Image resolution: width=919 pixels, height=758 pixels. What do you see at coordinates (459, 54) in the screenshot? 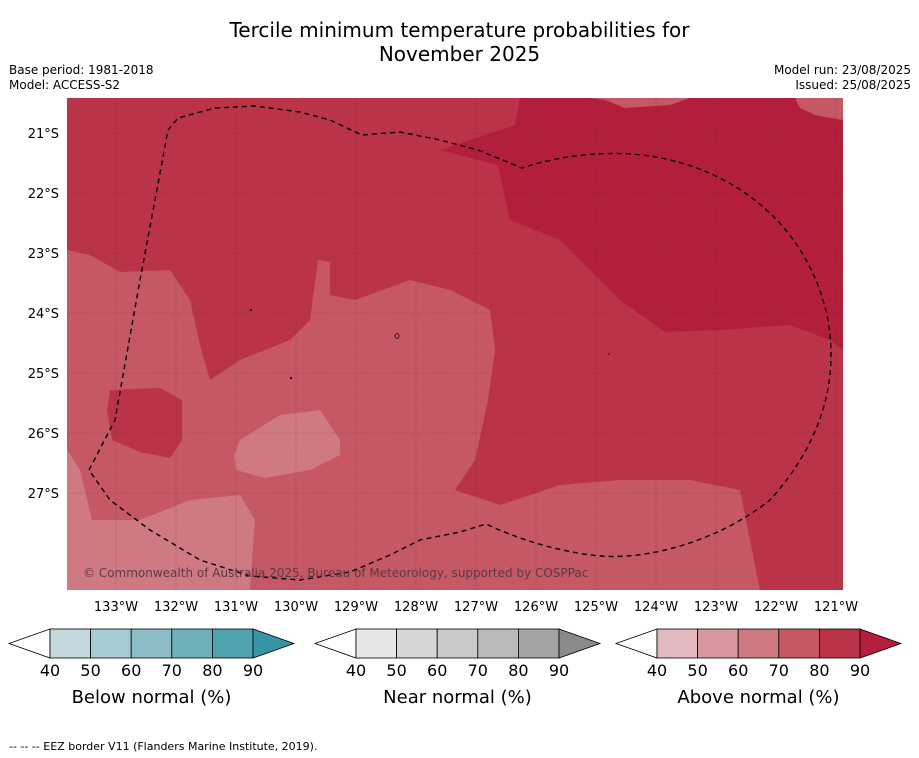
I see `title-line-2: November 2025` at bounding box center [459, 54].